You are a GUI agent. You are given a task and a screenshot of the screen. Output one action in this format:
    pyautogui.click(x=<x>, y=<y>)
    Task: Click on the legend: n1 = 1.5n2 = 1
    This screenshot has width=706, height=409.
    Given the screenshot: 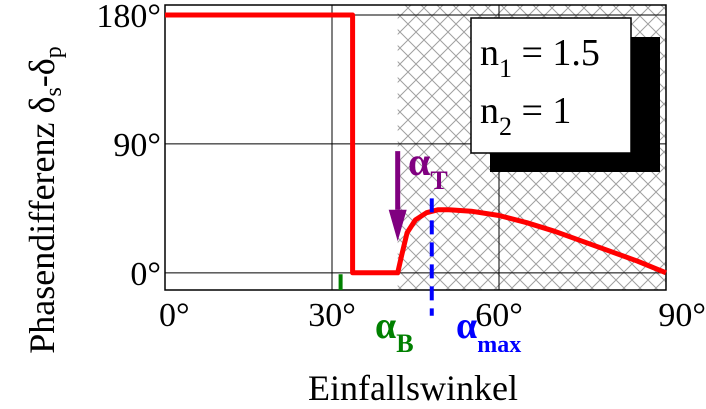 What is the action you would take?
    pyautogui.click(x=565, y=94)
    